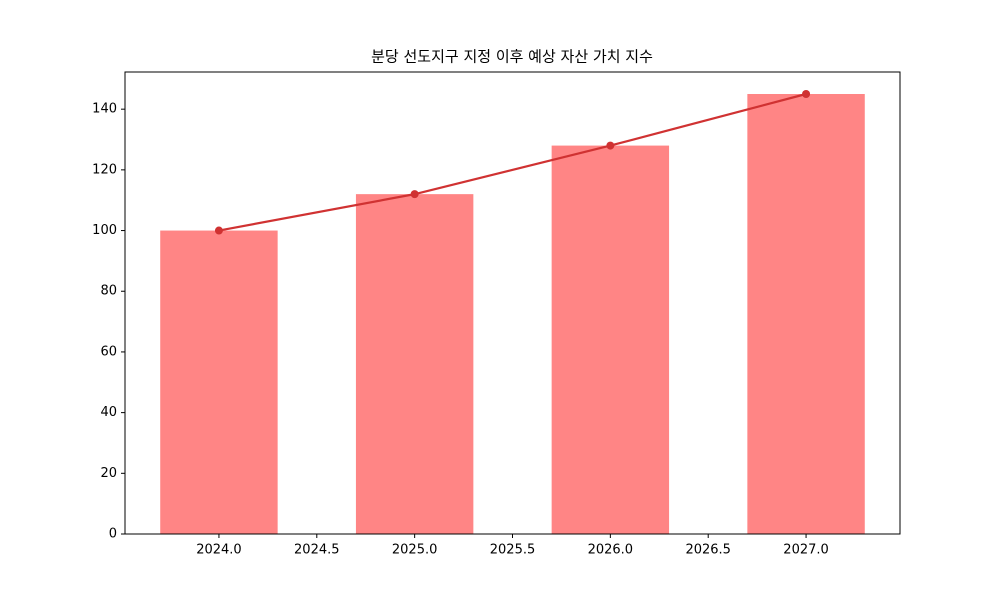 Image resolution: width=1000 pixels, height=600 pixels. I want to click on x-tick-label: 2024.5, so click(317, 550).